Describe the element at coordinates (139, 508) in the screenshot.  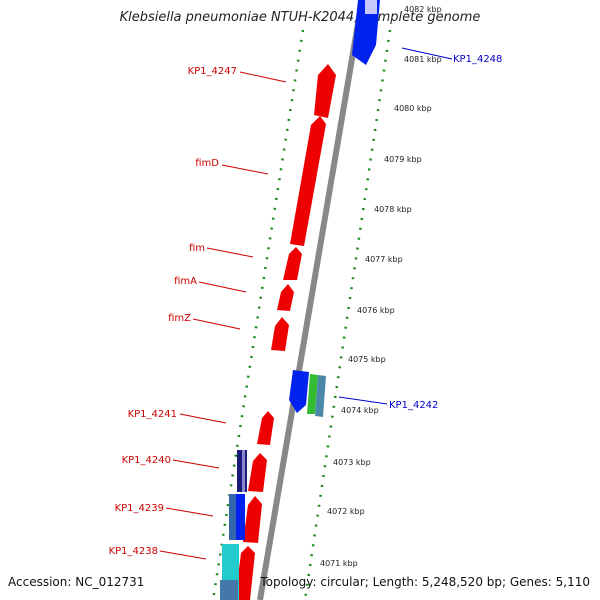
I see `gene-label-kp1-4239: KP1_4239` at that location.